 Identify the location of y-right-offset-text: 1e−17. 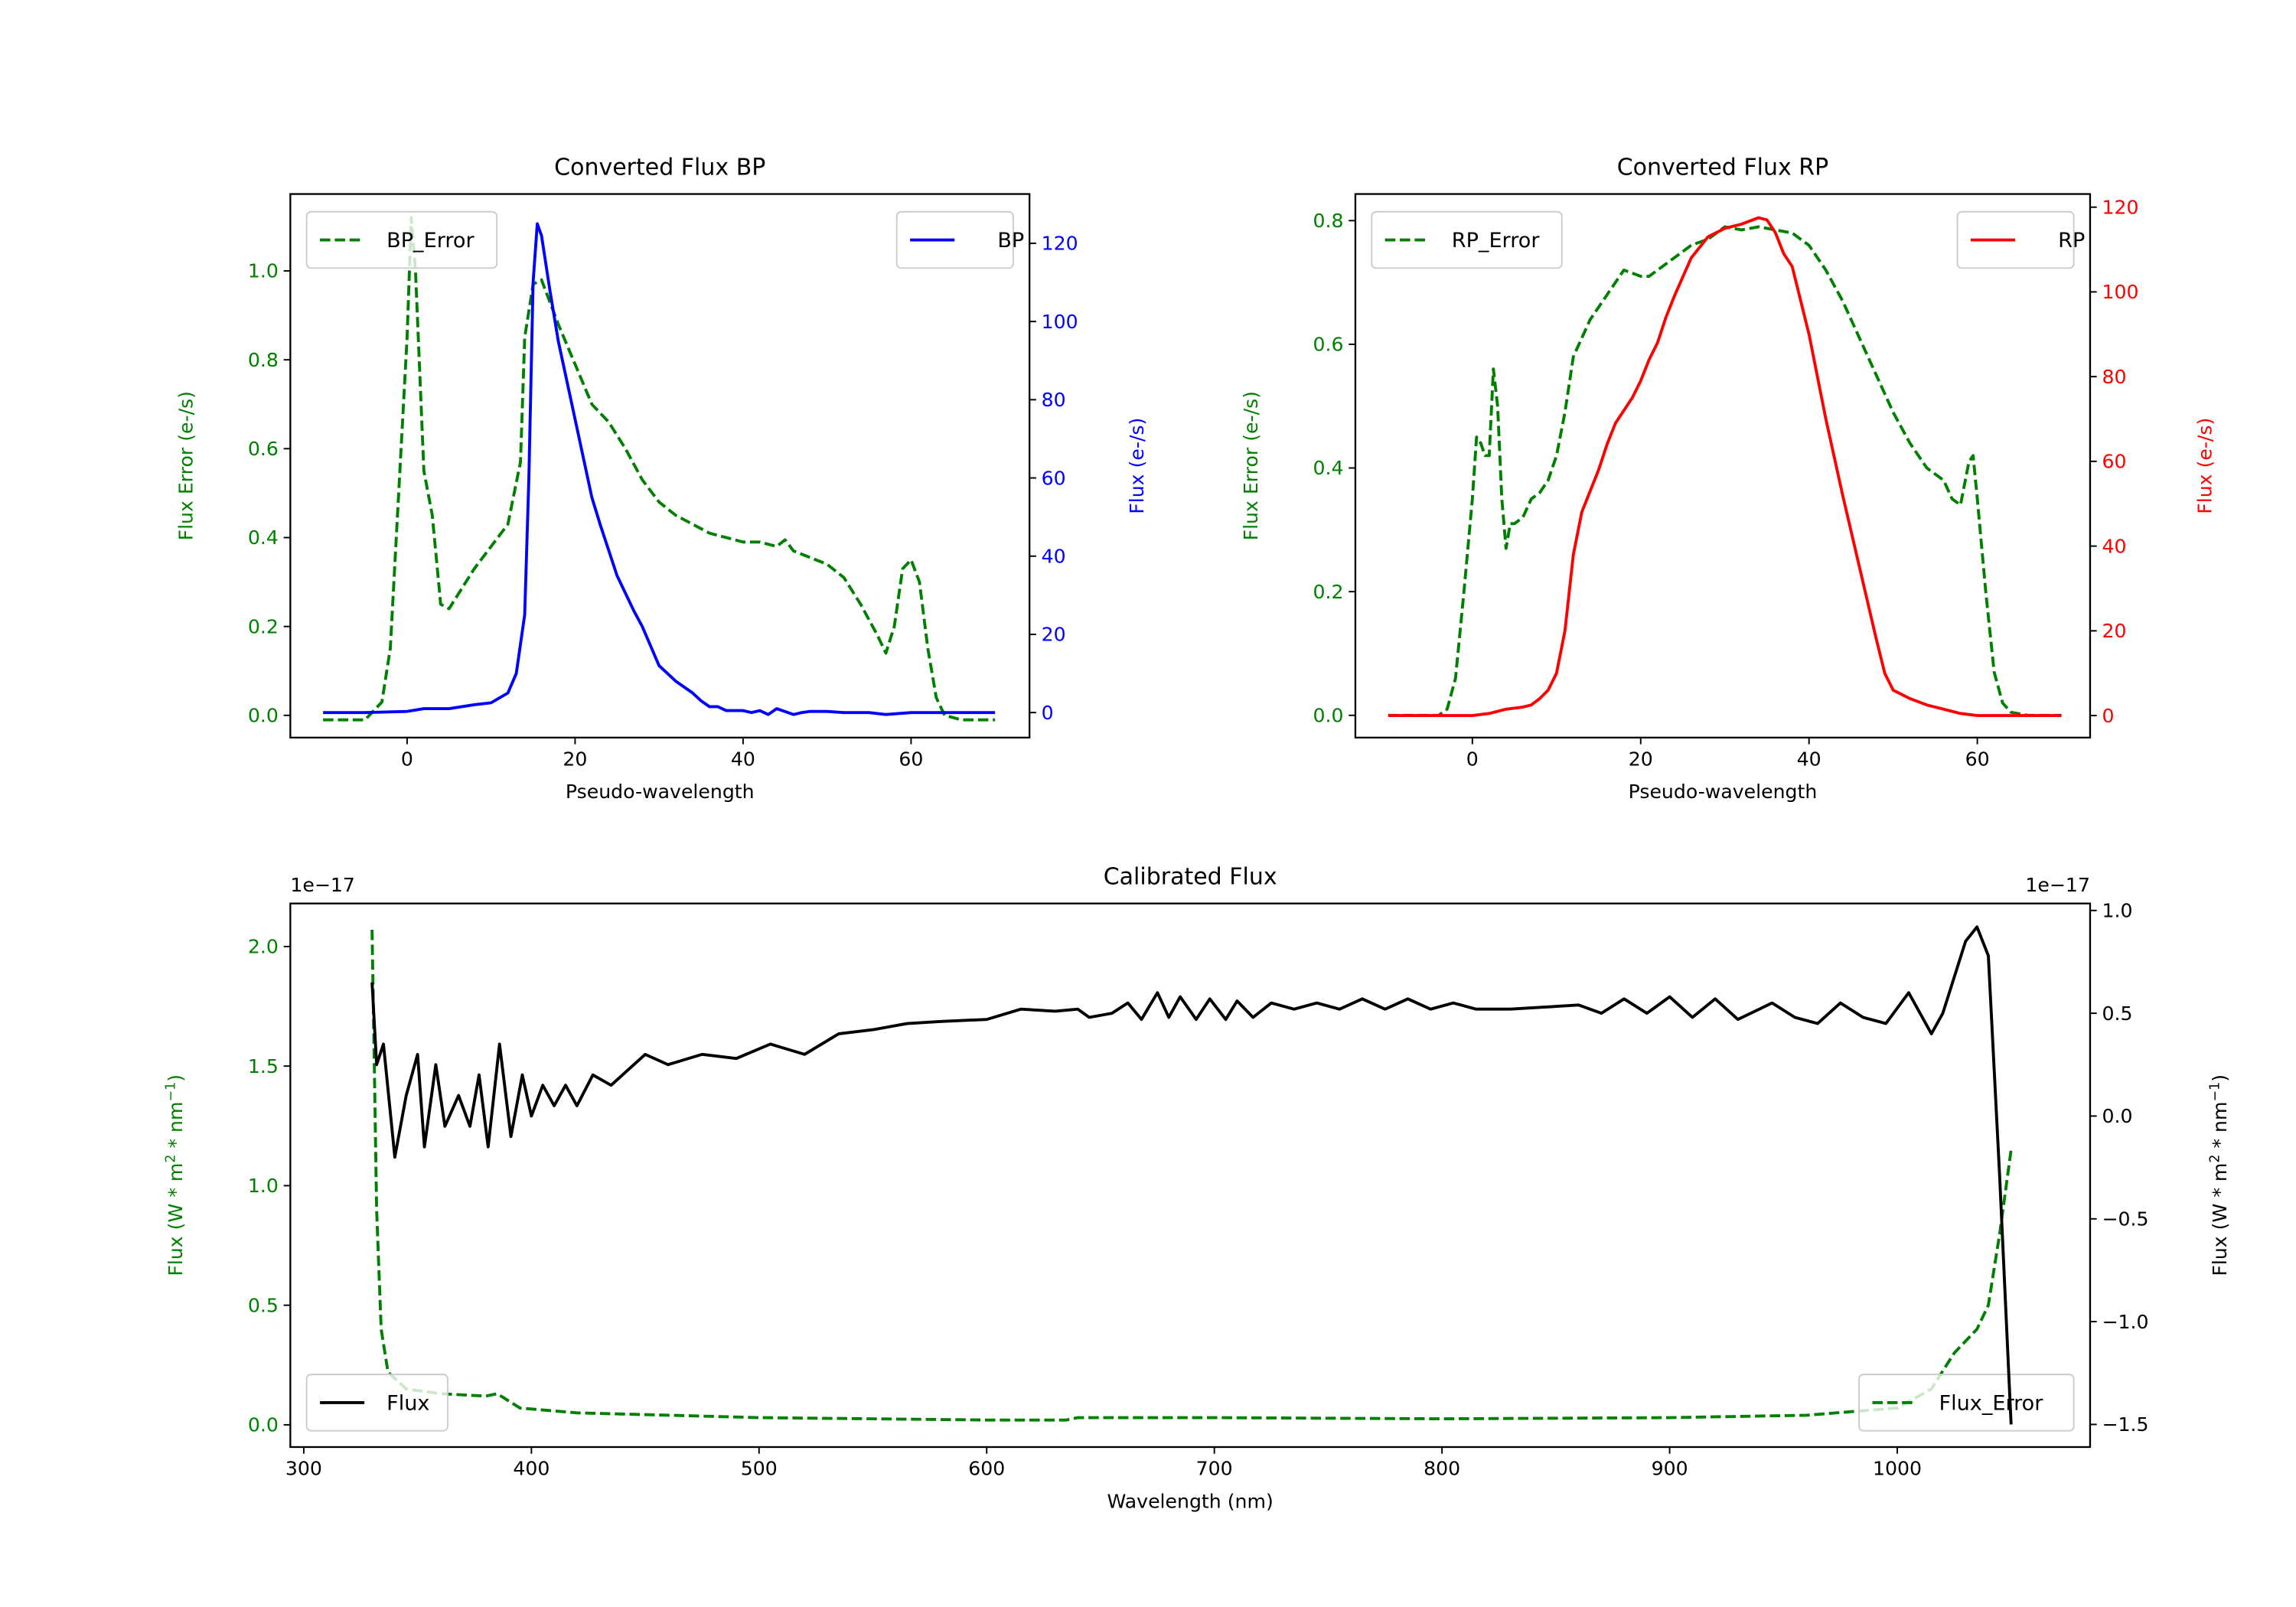
(2057, 885).